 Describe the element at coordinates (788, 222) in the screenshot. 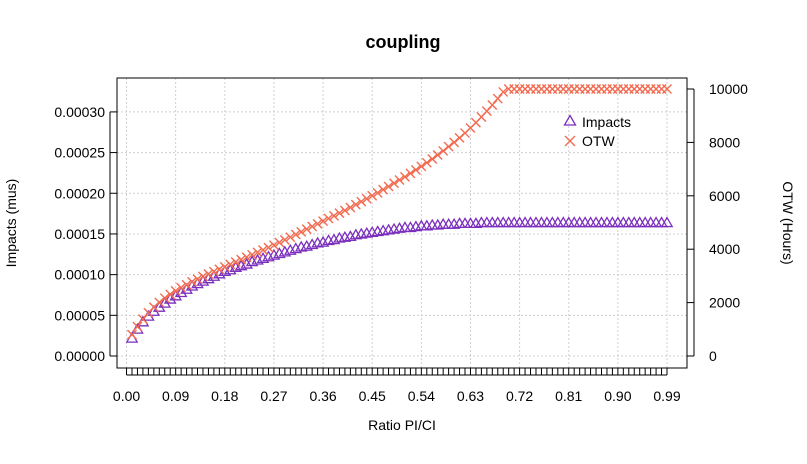

I see `y-axis-right-label: OTW (Hours)` at that location.